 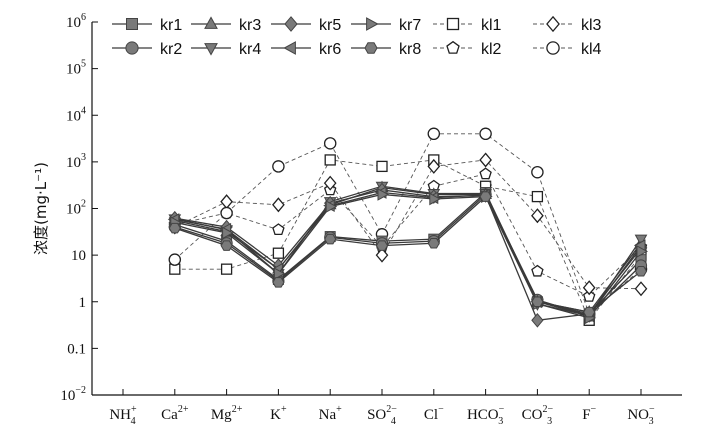 I want to click on legend-label: kr5, so click(x=330, y=25).